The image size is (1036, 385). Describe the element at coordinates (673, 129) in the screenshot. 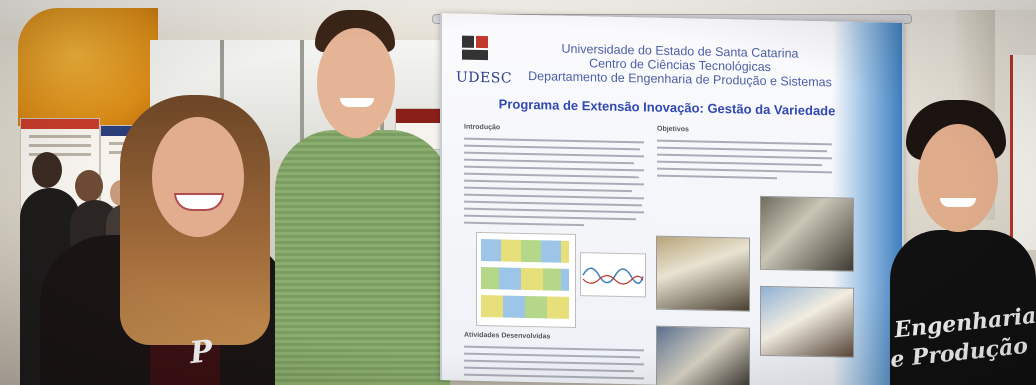

I see `section-heading-objectives: Objetivos` at that location.